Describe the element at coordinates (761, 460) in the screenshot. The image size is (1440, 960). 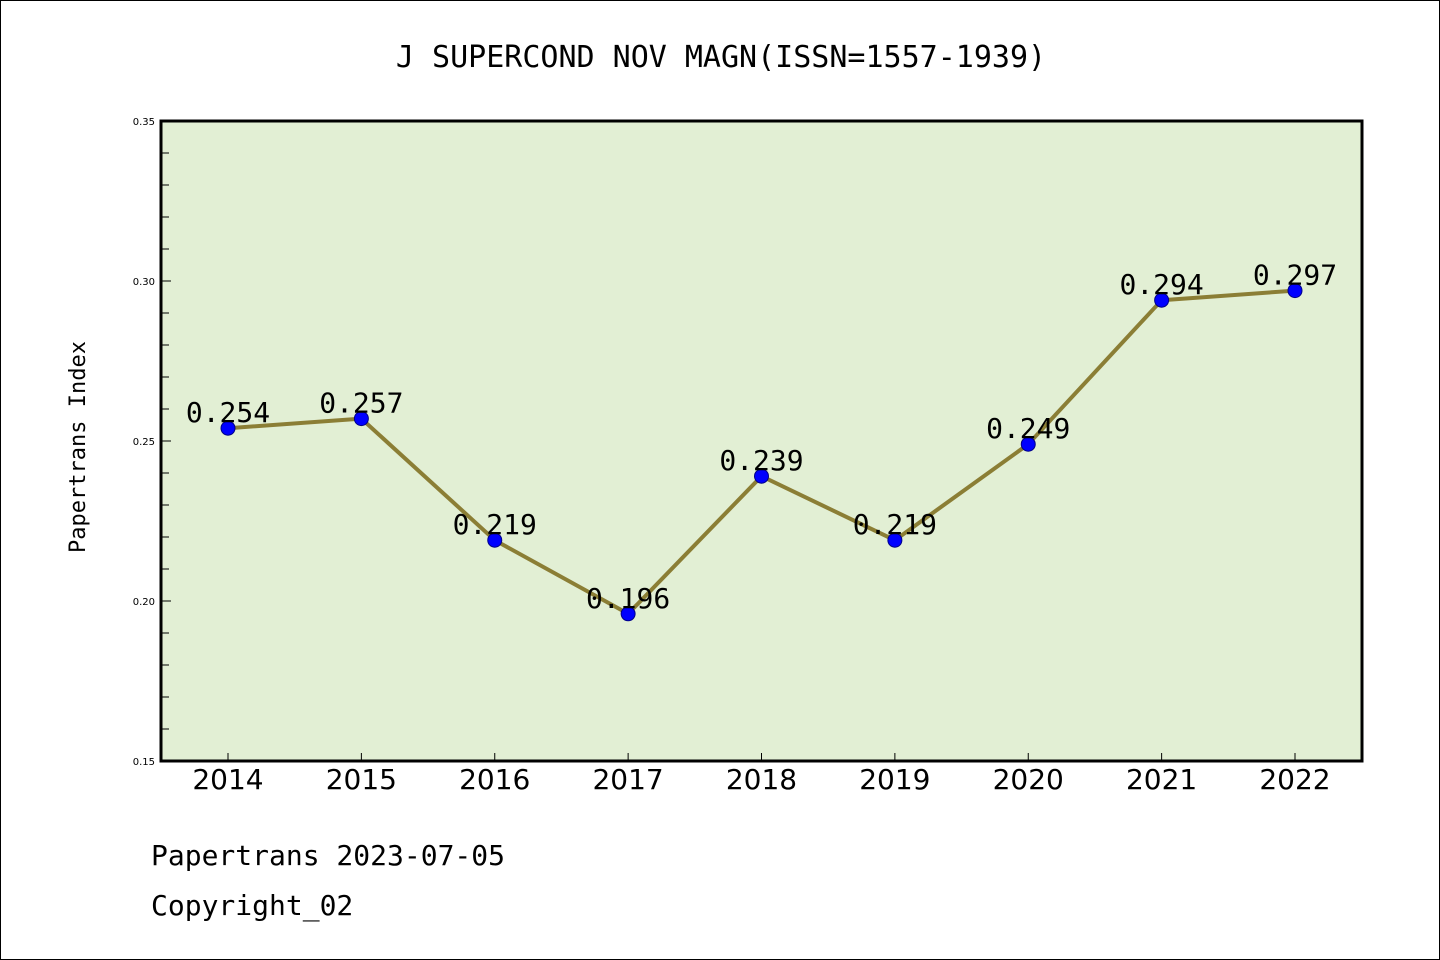
I see `data-label: 0.239` at that location.